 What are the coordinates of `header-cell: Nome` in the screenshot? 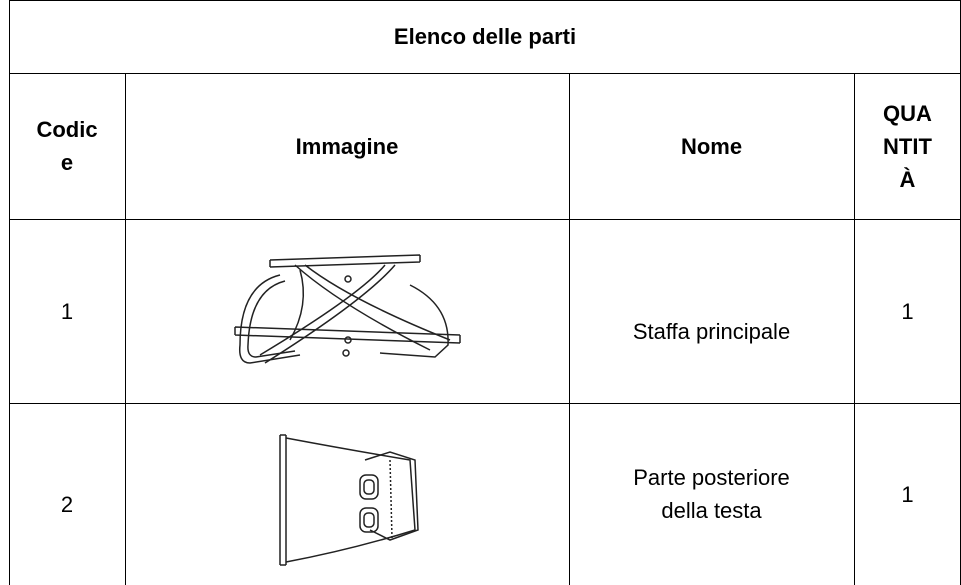 It's located at (711, 146).